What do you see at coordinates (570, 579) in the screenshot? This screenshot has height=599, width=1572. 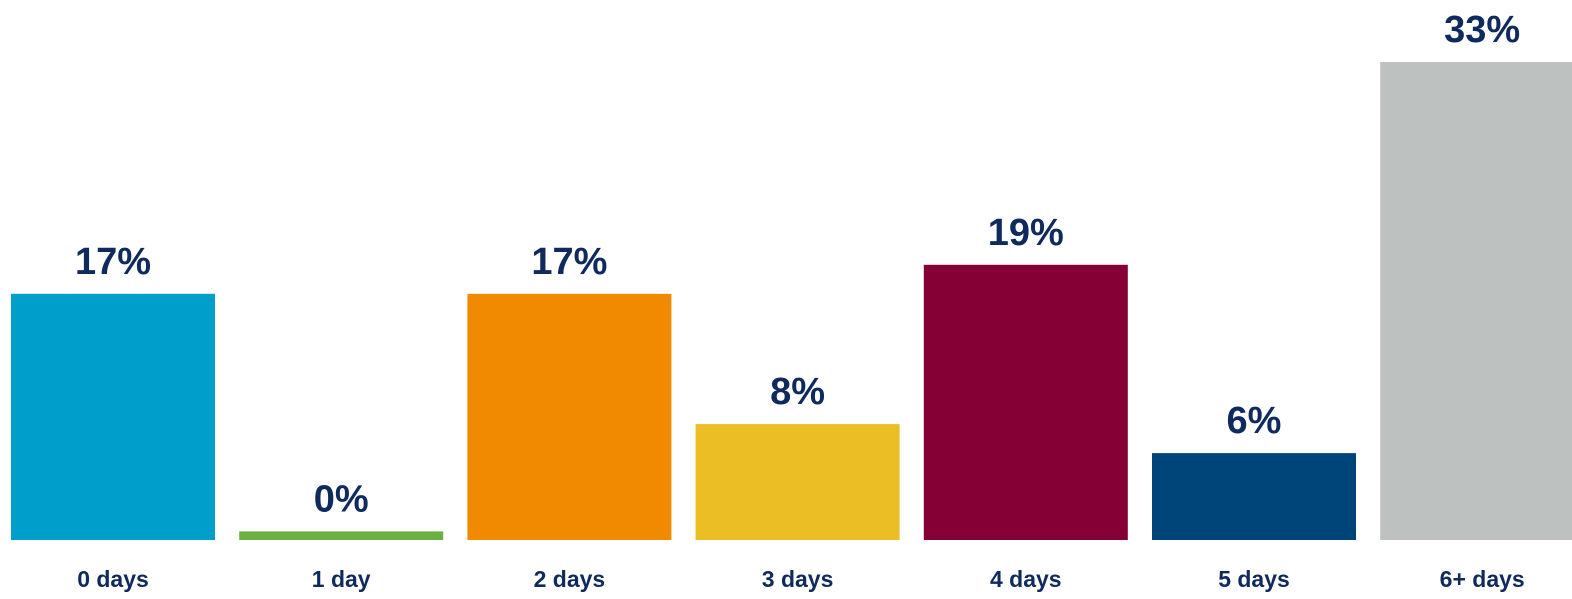 I see `x-tick-label-2: 2 days` at bounding box center [570, 579].